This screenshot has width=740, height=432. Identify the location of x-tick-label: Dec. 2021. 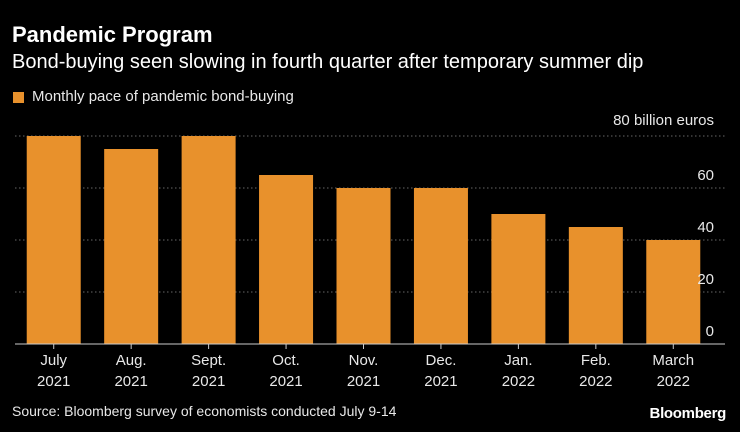
(440, 371).